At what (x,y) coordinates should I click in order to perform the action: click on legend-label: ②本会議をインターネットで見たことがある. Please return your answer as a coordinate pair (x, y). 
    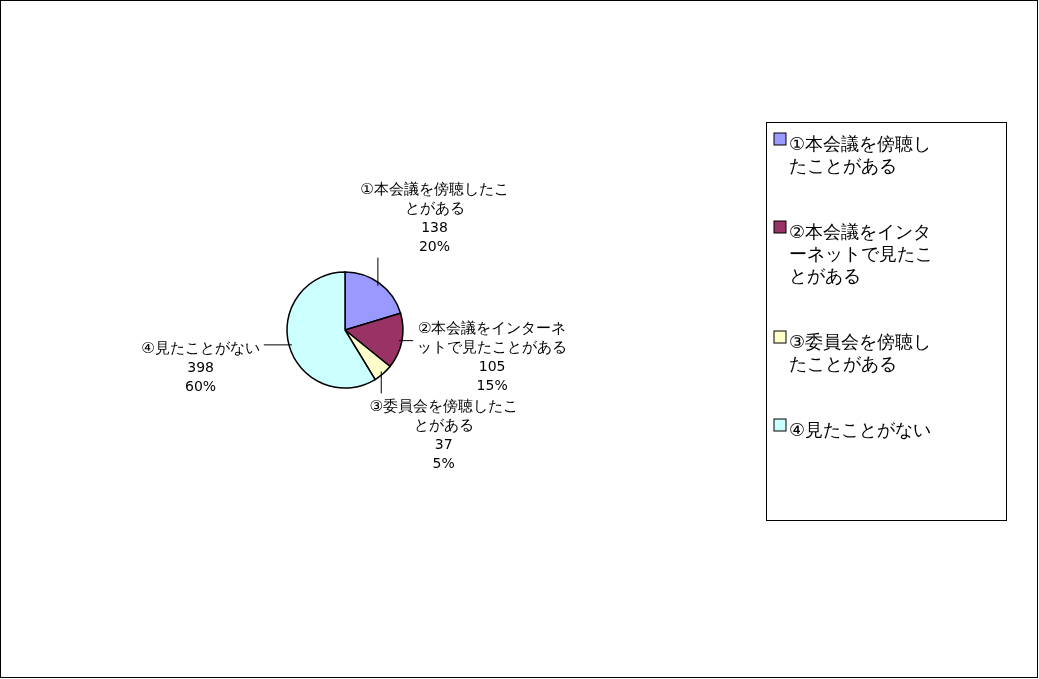
    Looking at the image, I should click on (861, 253).